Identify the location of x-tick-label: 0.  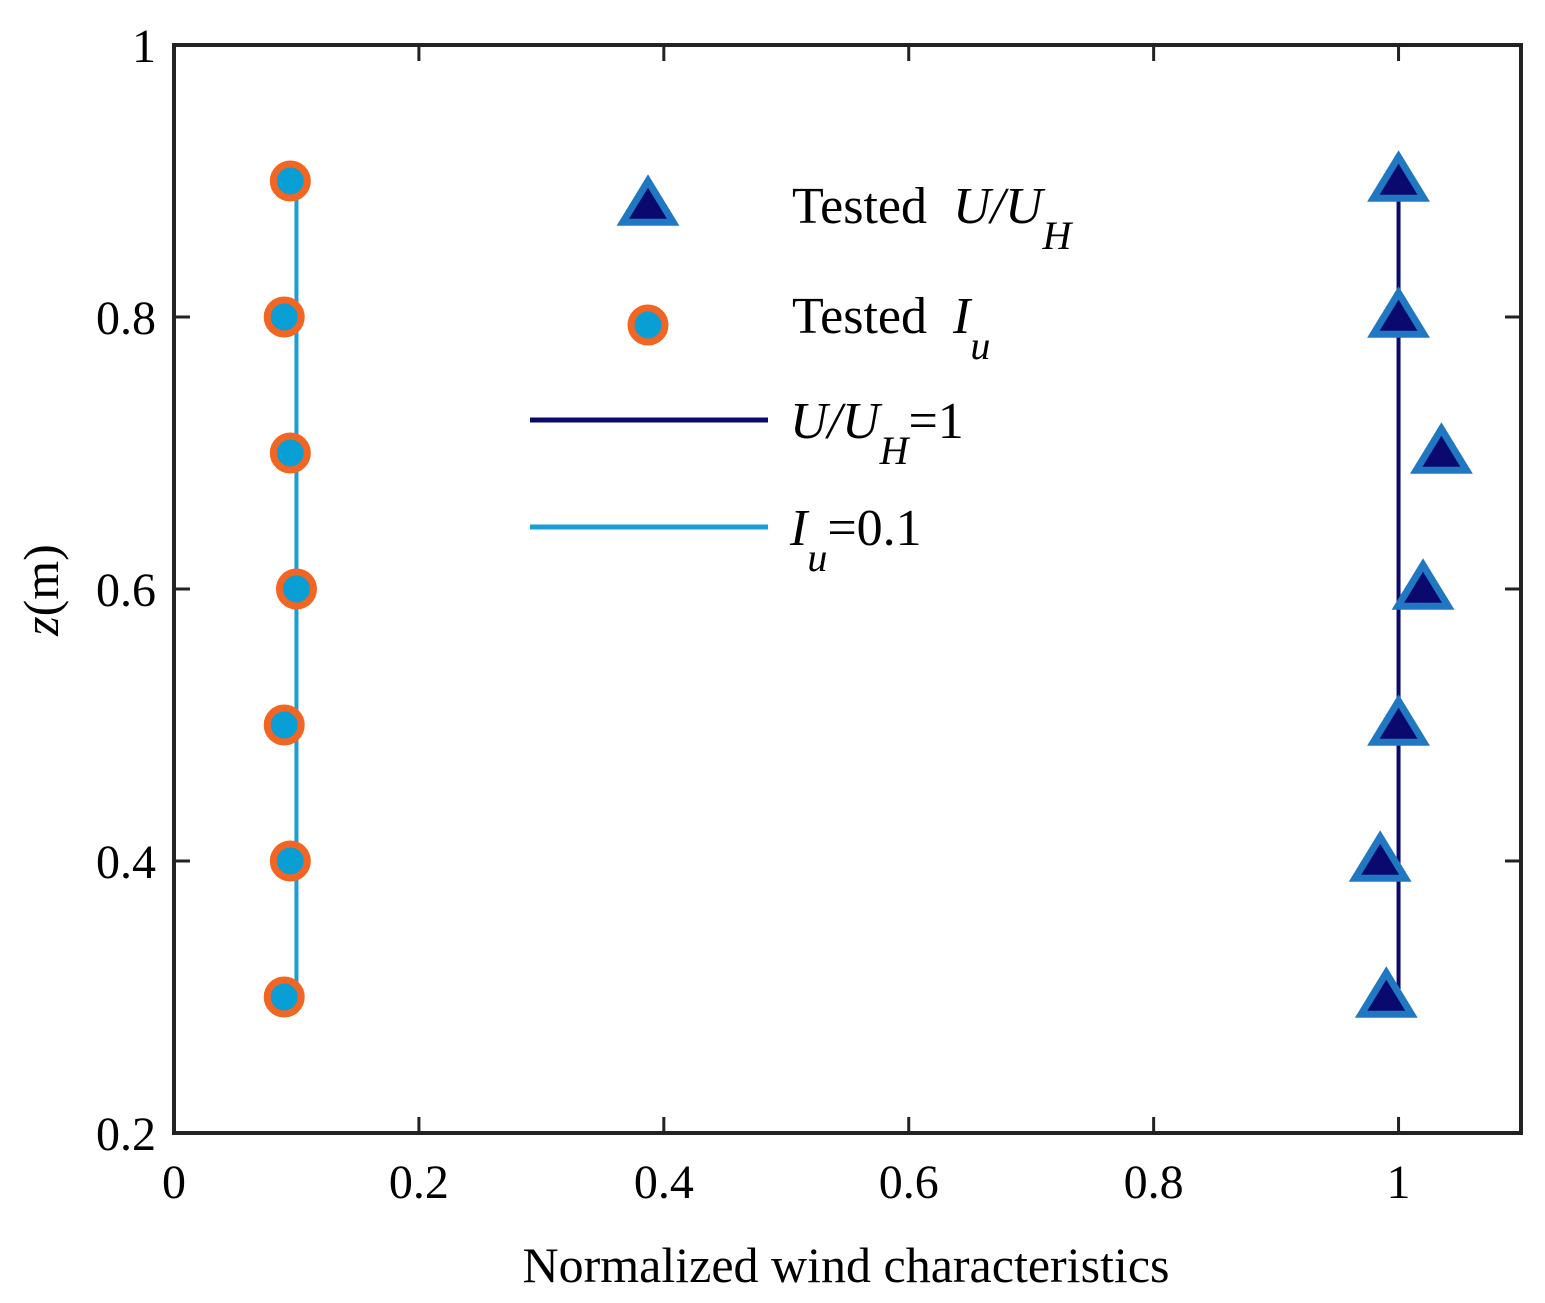
(174, 1182).